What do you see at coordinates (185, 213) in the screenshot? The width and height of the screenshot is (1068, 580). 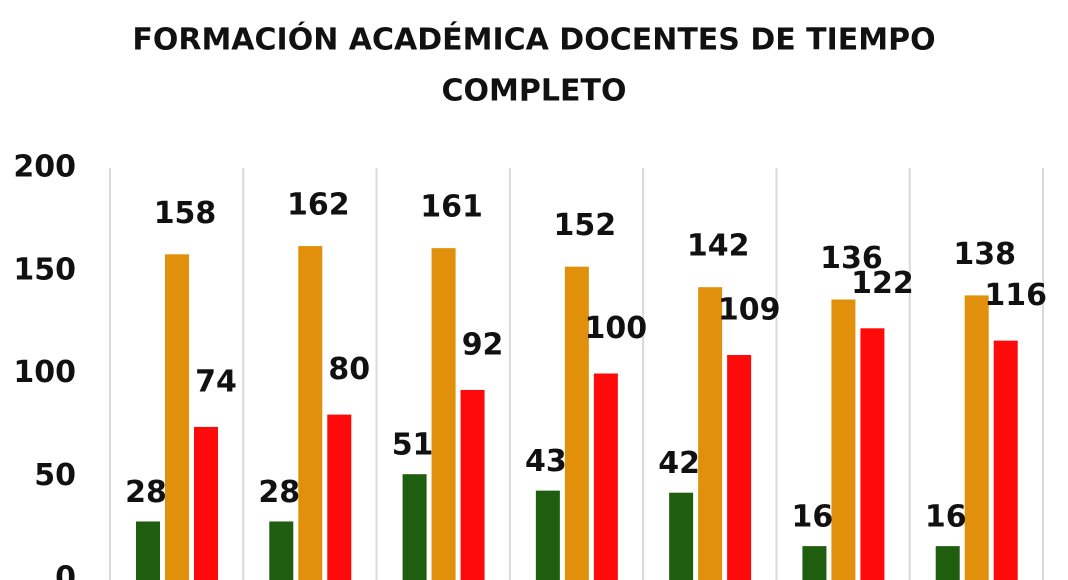 I see `data-label-series2-cat1: 158` at bounding box center [185, 213].